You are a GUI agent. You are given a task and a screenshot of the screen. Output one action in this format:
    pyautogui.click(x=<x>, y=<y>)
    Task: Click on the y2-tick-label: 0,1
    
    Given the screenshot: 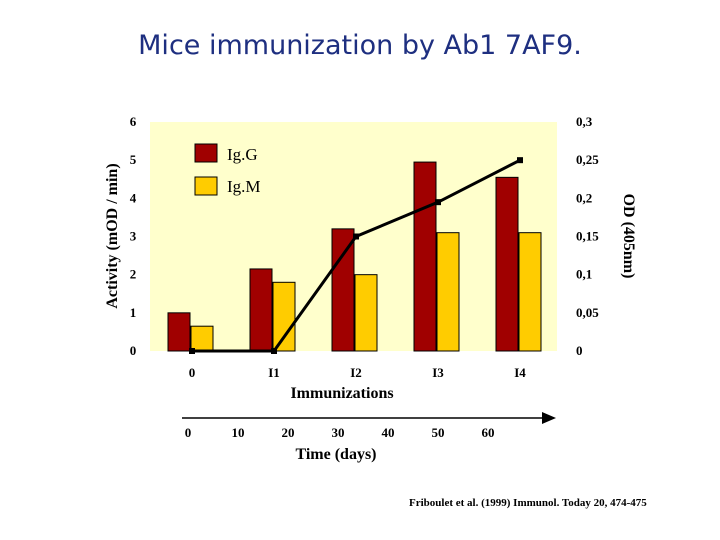 What is the action you would take?
    pyautogui.click(x=584, y=274)
    